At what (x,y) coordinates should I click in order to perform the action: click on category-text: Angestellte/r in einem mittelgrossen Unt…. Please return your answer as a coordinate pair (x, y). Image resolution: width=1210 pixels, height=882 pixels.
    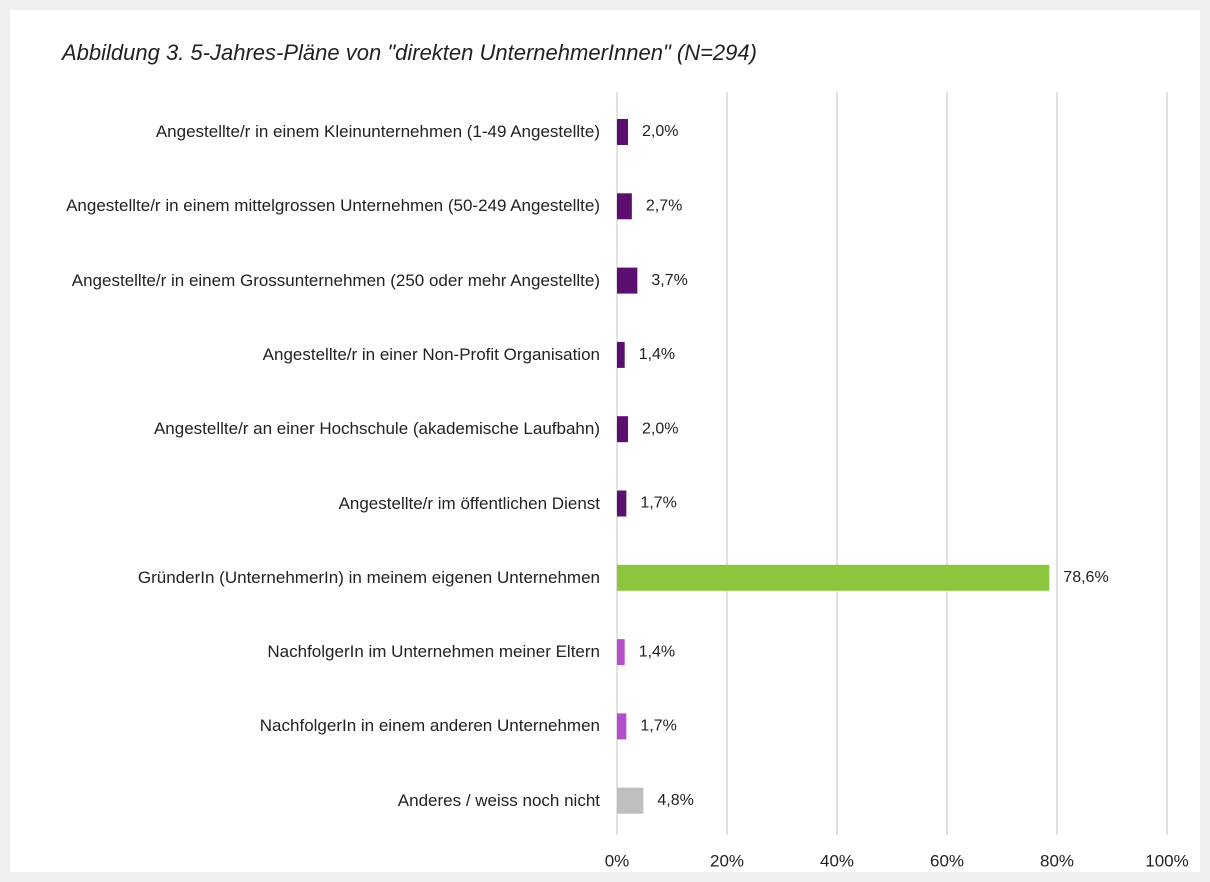
    Looking at the image, I should click on (333, 206).